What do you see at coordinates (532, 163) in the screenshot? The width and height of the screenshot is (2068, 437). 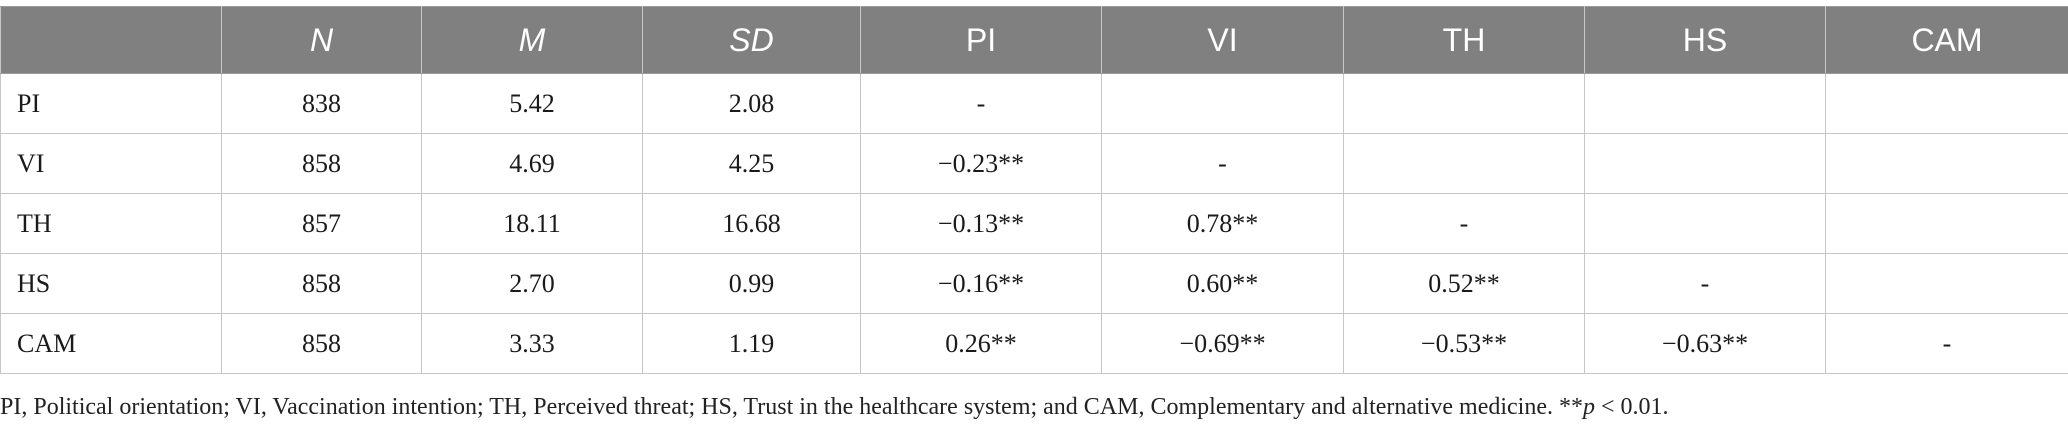 I see `table-cell: 4.69` at bounding box center [532, 163].